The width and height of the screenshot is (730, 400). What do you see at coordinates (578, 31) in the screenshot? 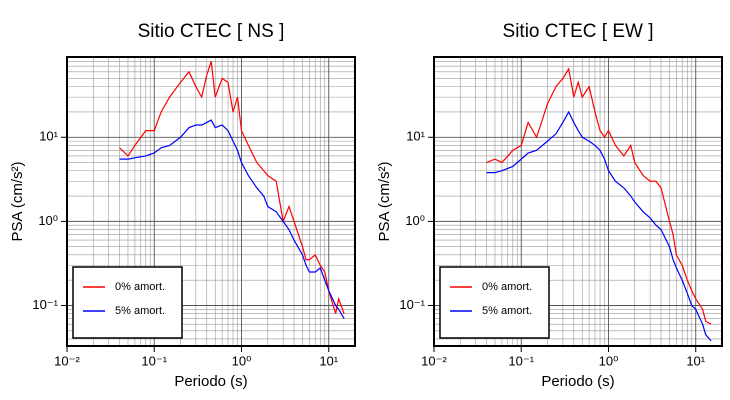
I see `chart-title: Sitio CTEC [ EW ]` at bounding box center [578, 31].